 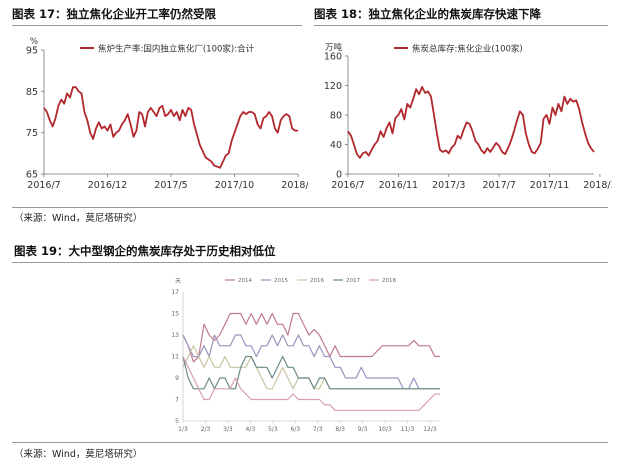 What do you see at coordinates (206, 429) in the screenshot?
I see `x-tick-label: 2/3` at bounding box center [206, 429].